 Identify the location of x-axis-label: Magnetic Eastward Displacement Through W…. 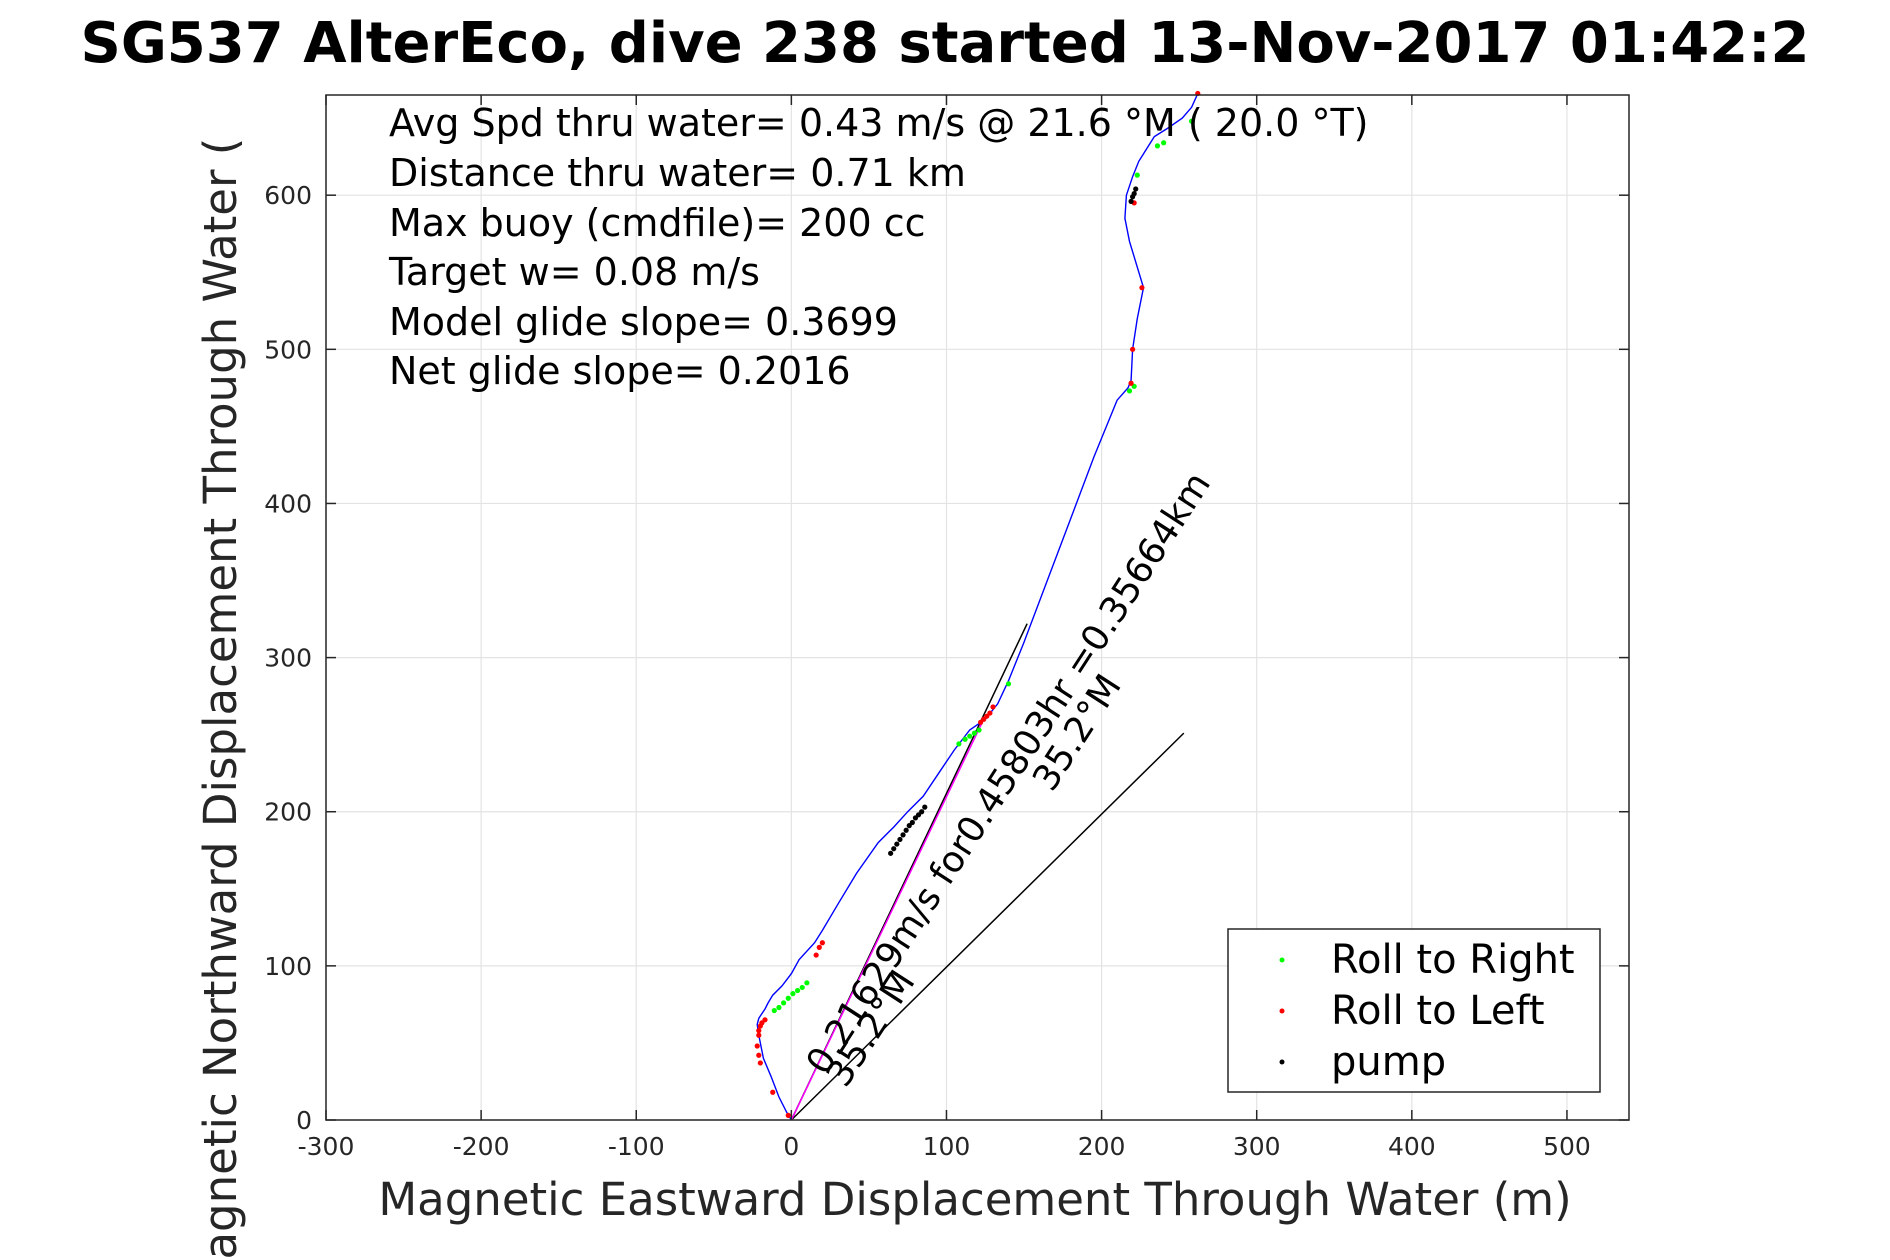
(974, 1199).